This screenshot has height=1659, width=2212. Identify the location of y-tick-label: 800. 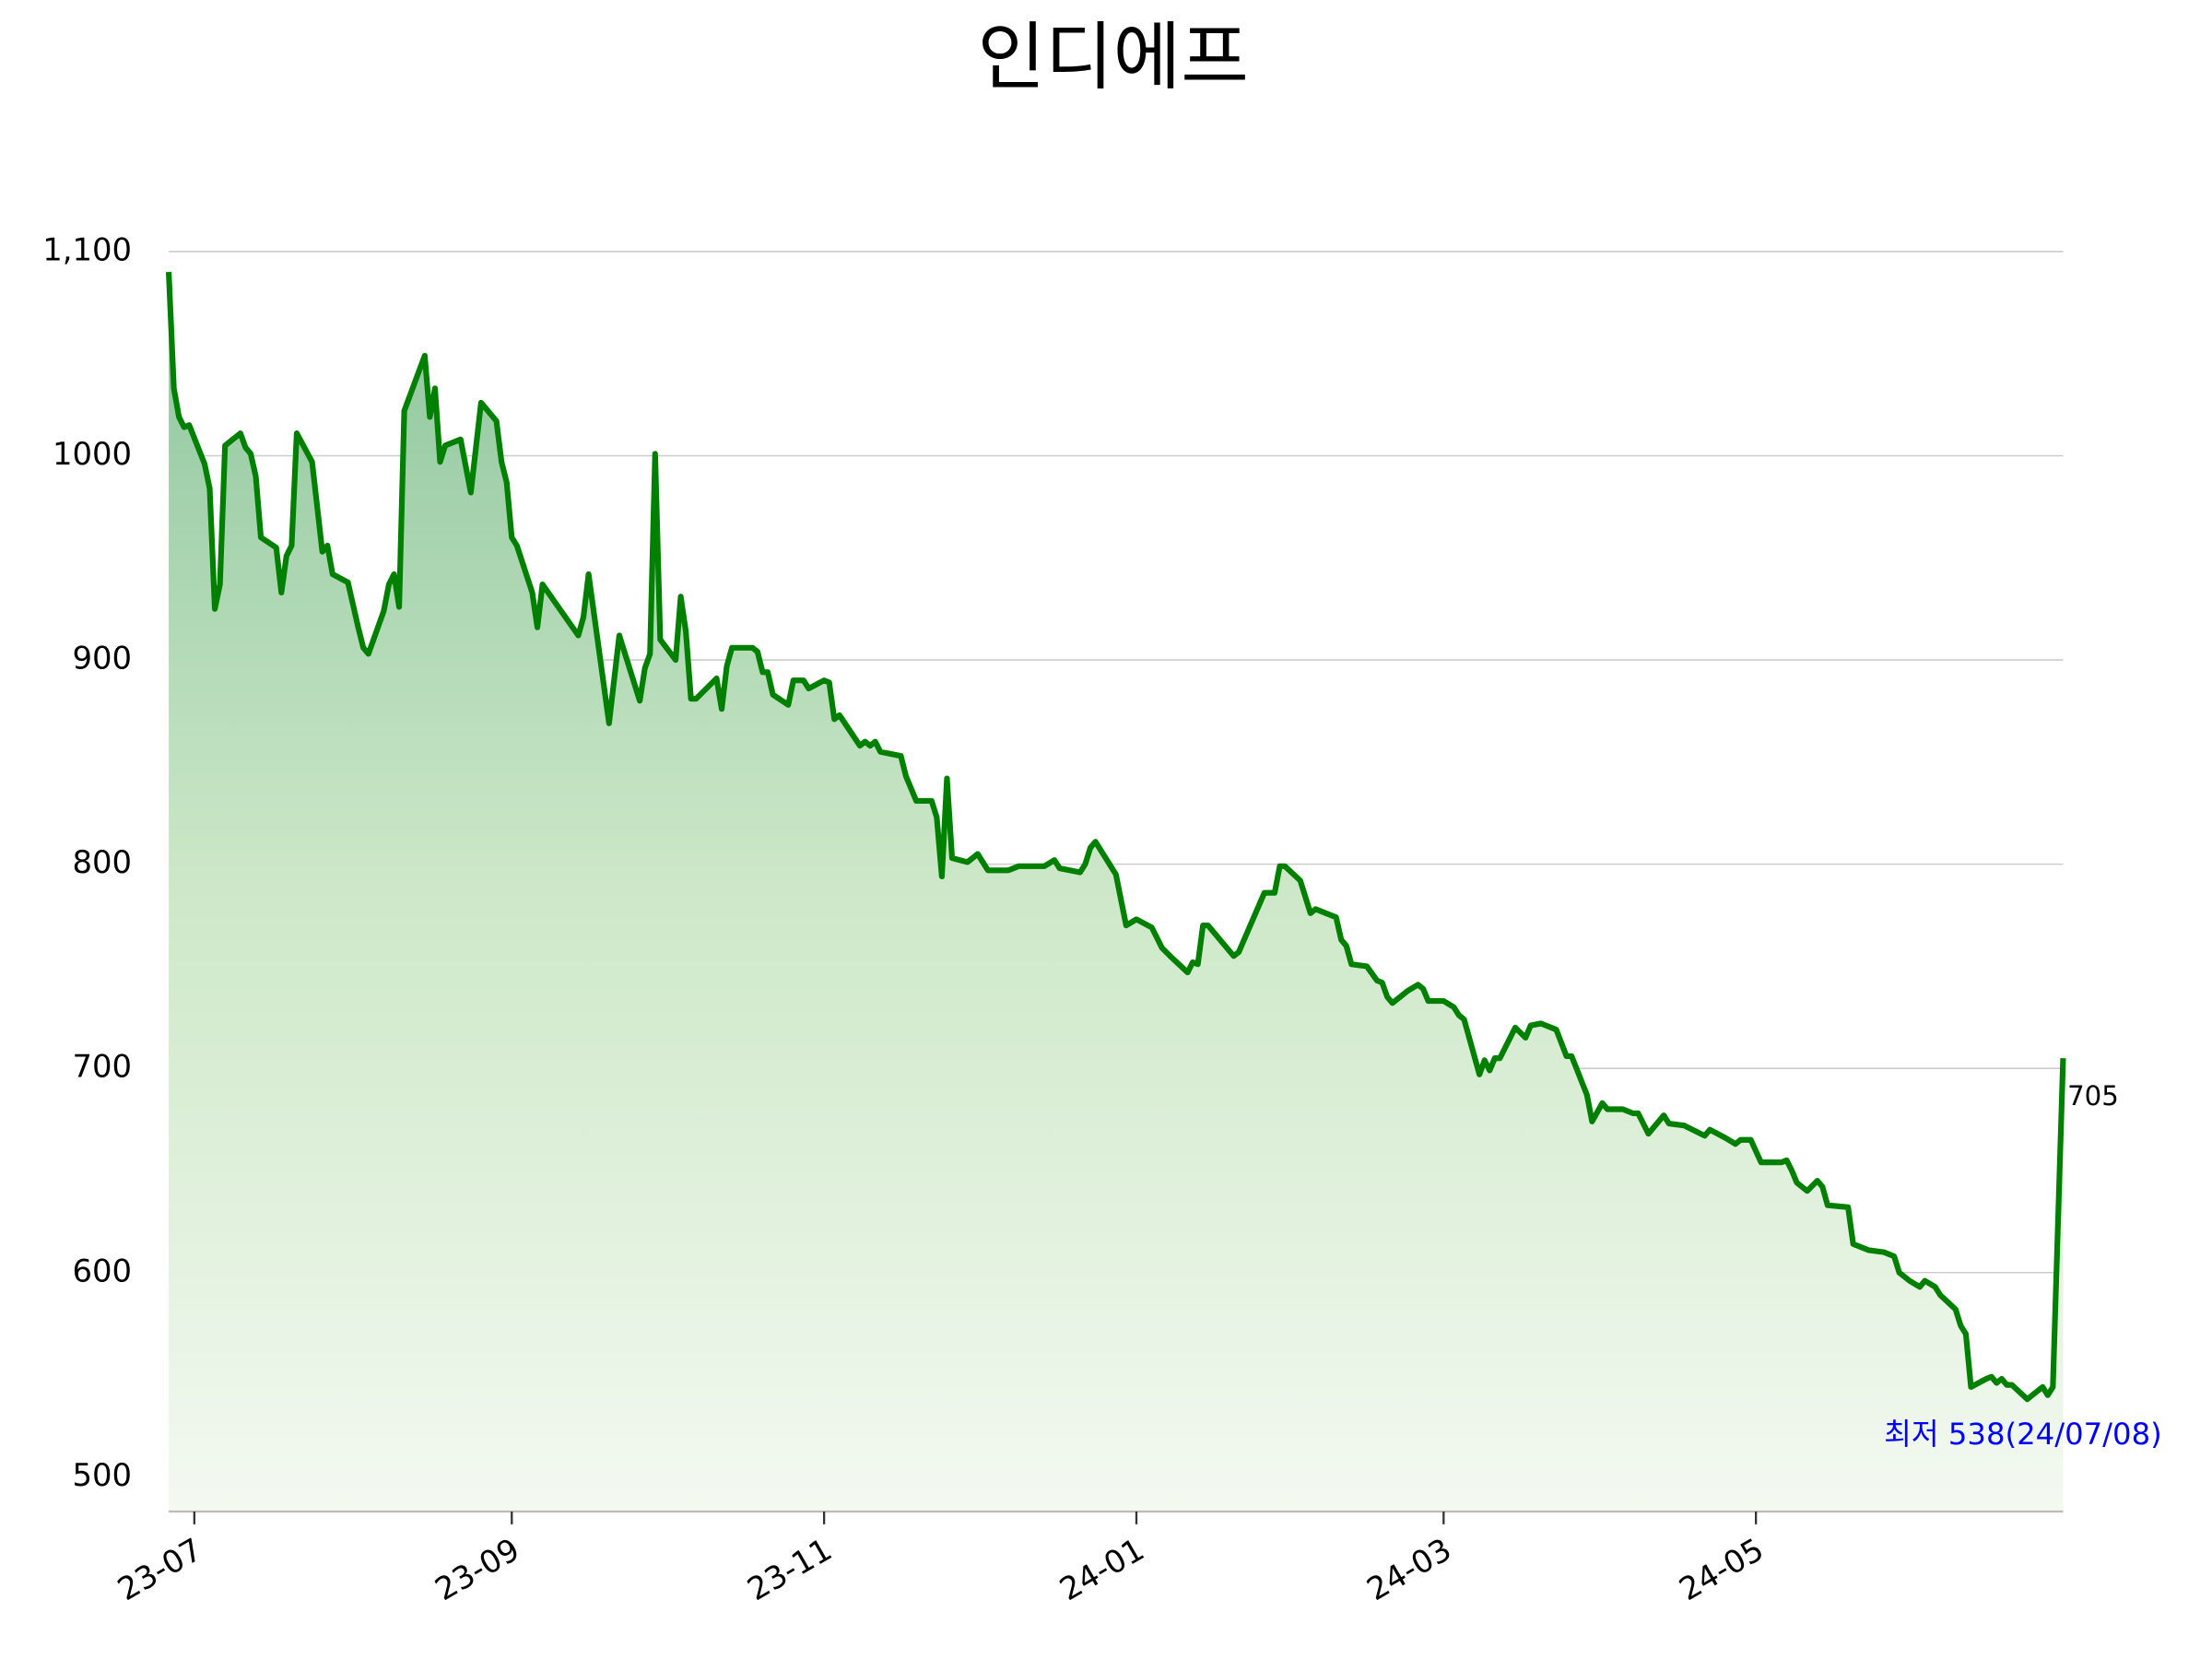
(102, 862).